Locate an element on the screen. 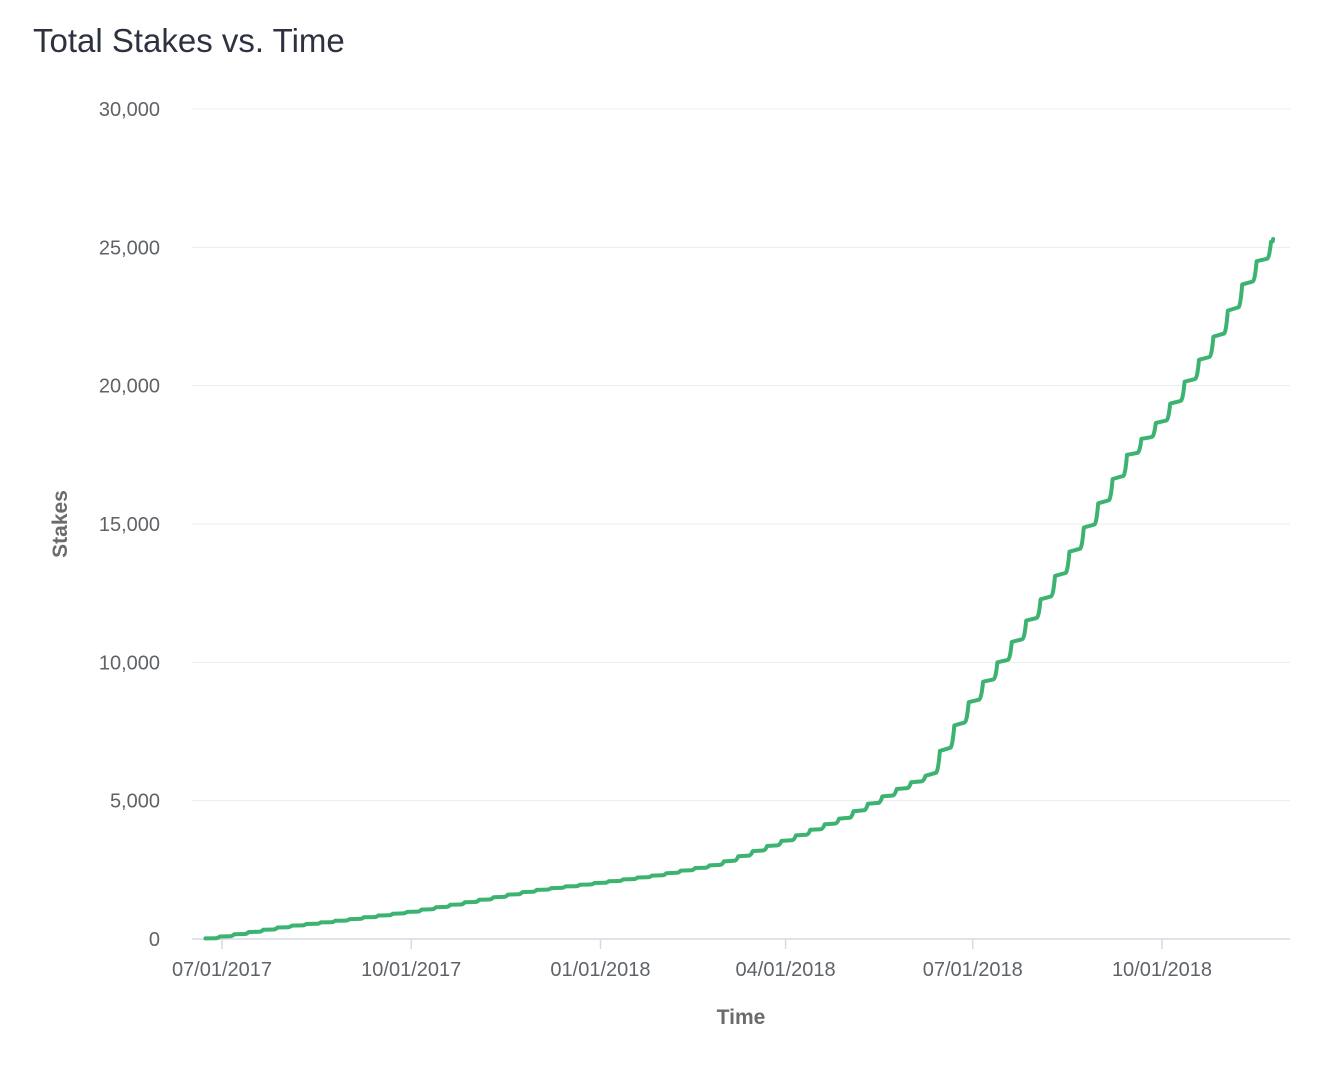 This screenshot has height=1068, width=1328. y-tick-label: 30,000 is located at coordinates (129, 110).